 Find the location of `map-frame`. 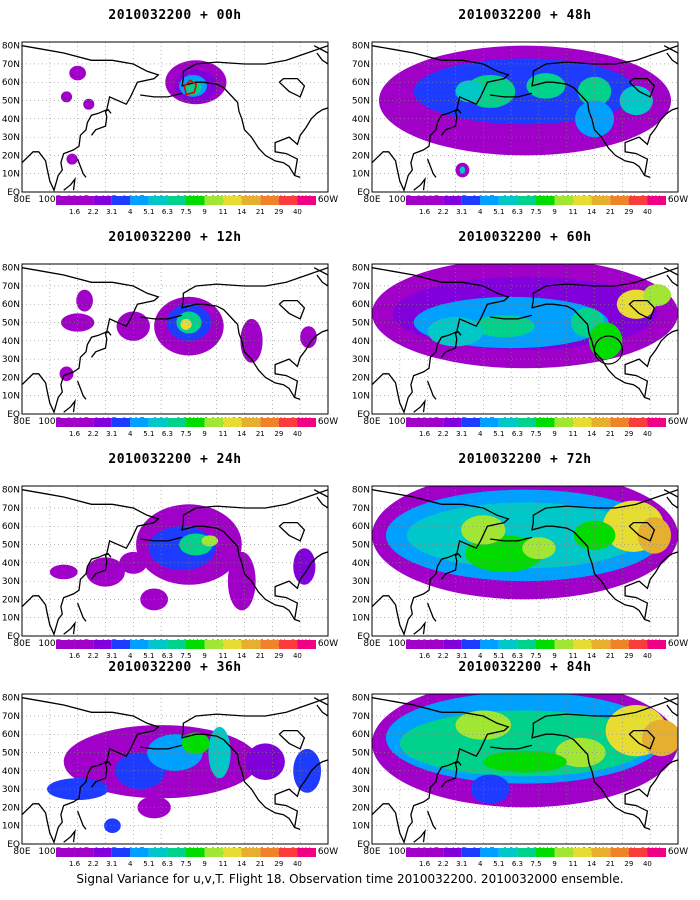

map-frame is located at coordinates (525, 339).